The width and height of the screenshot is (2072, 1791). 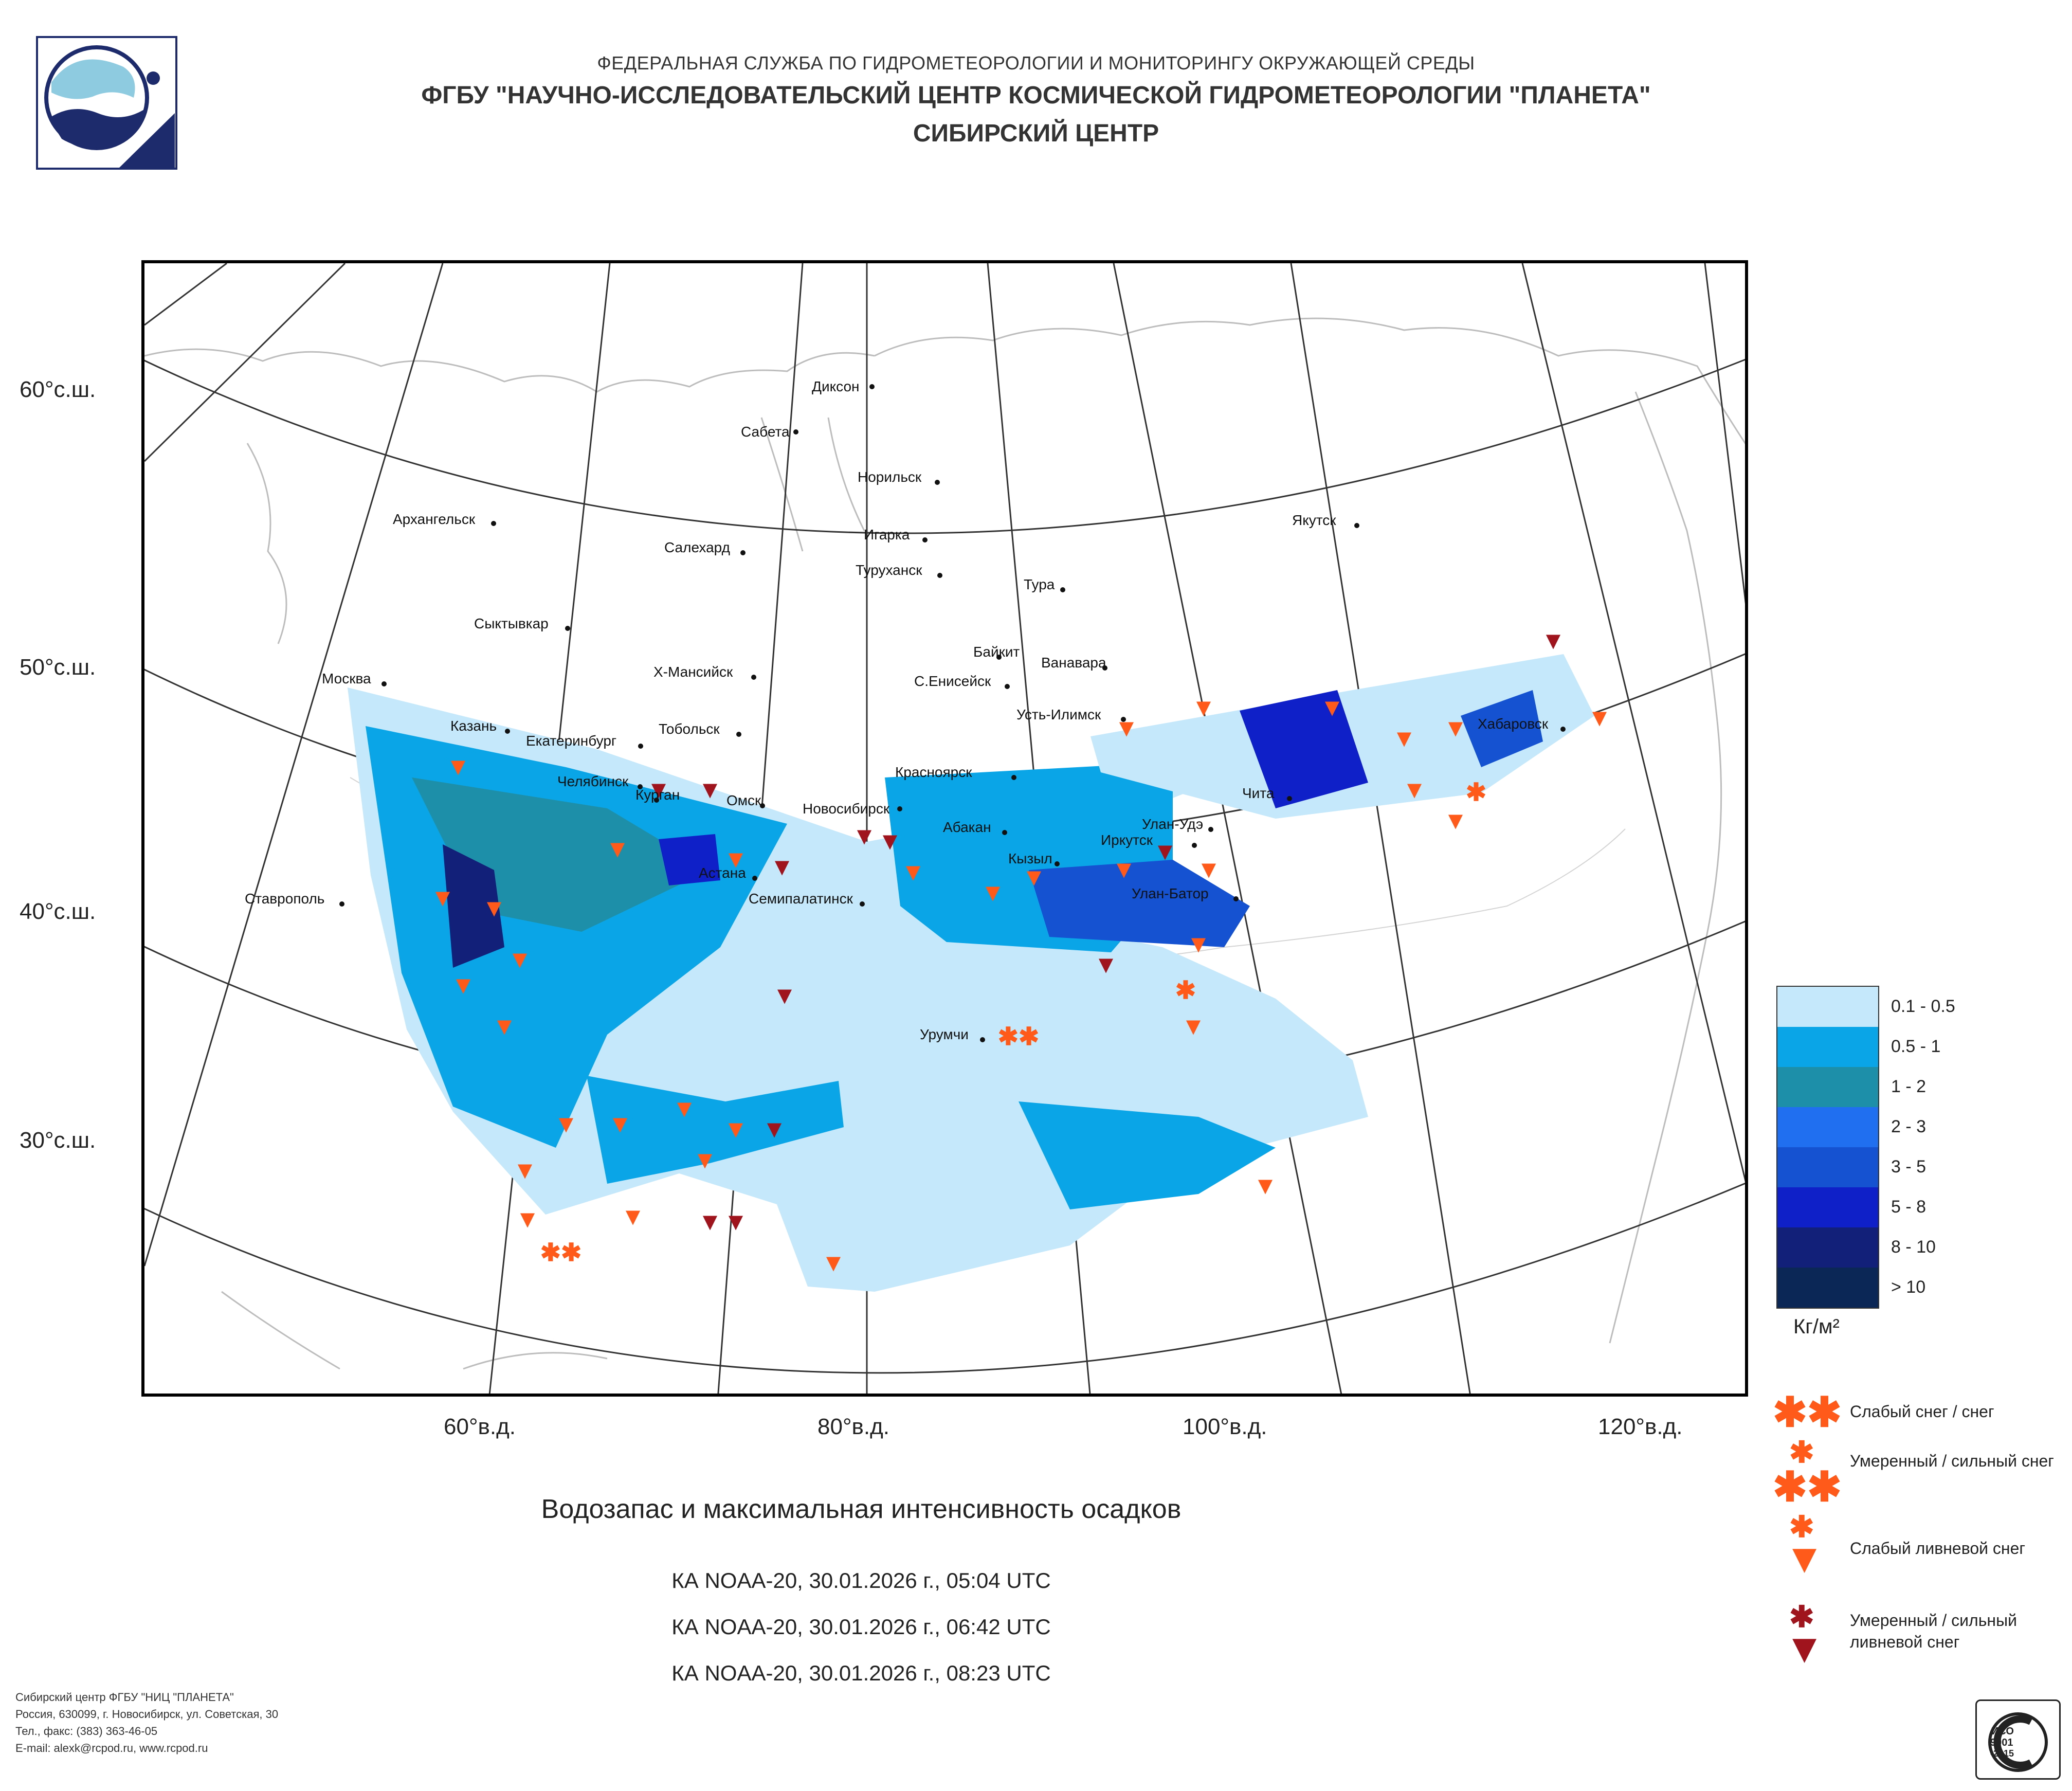 I want to click on light-snow-icon: ✱✱, so click(x=1807, y=1412).